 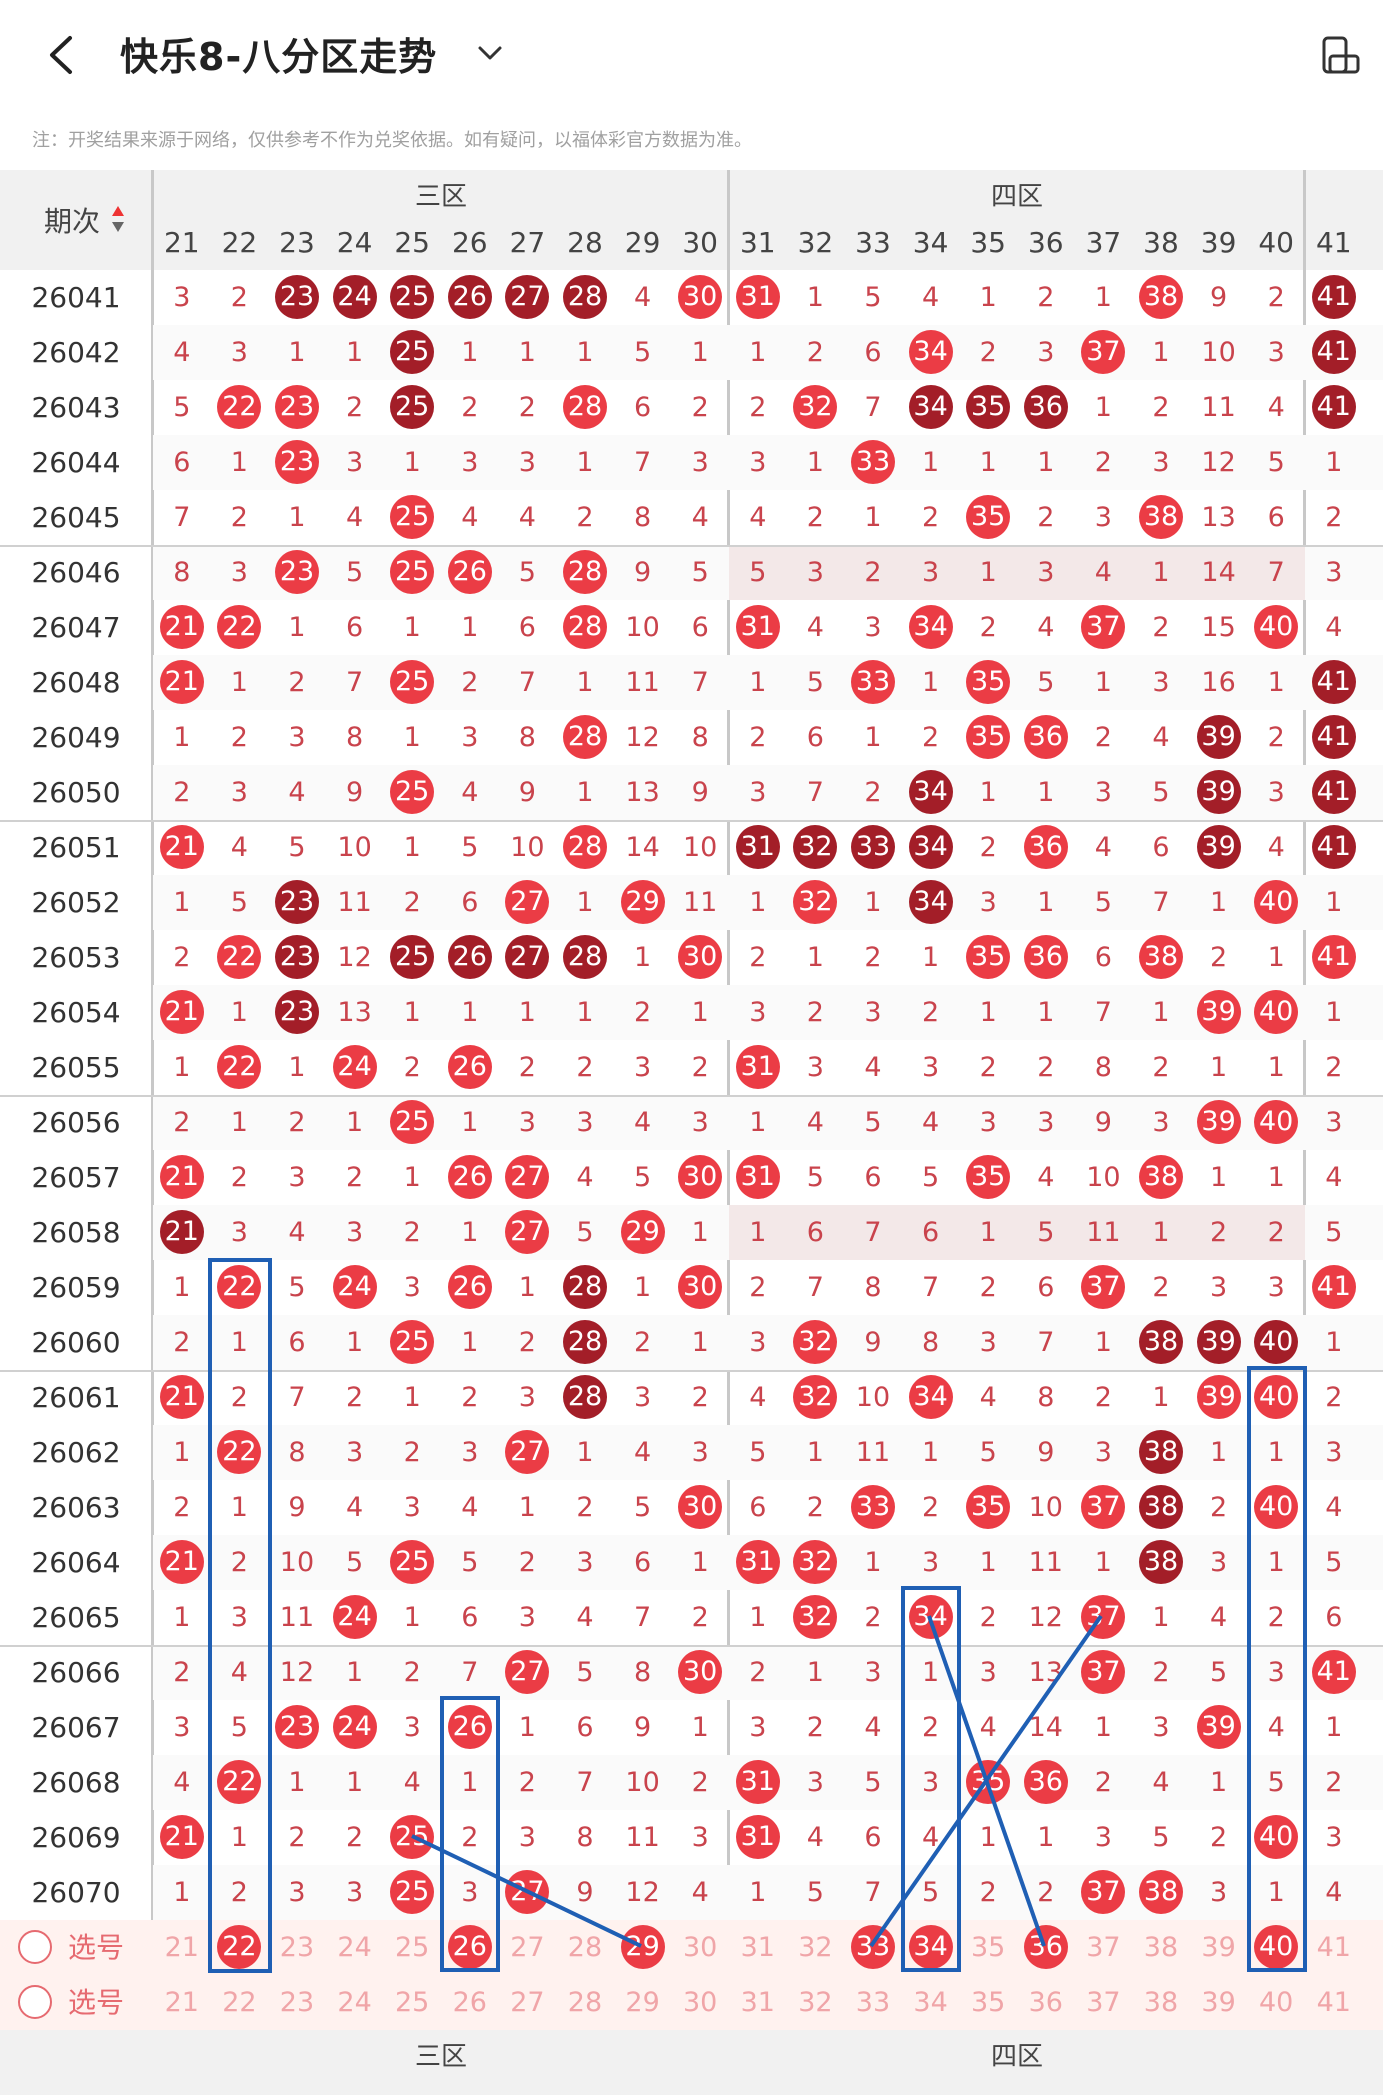 I want to click on row-highlight, so click(x=1017, y=1232).